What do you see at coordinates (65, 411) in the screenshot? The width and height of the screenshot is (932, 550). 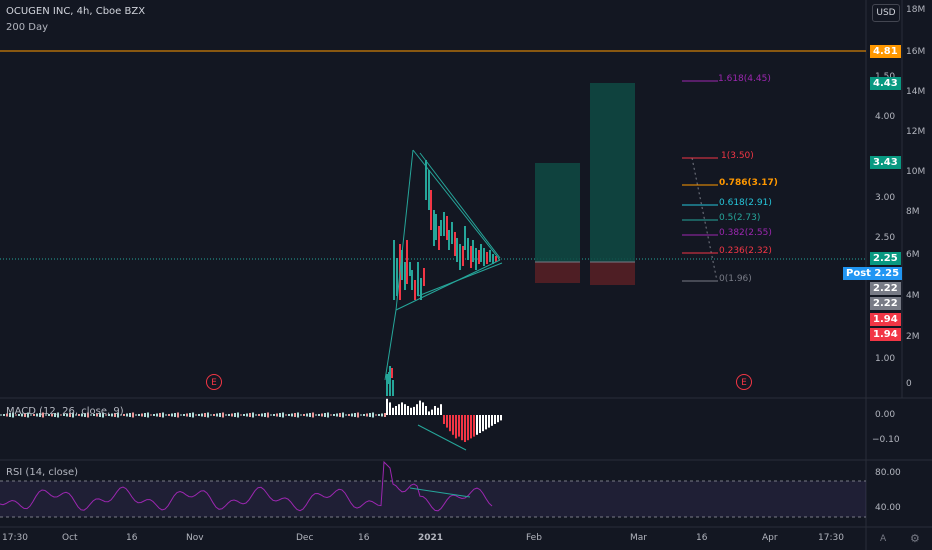 I see `macd-label: MACD (12, 26, close, 9)` at bounding box center [65, 411].